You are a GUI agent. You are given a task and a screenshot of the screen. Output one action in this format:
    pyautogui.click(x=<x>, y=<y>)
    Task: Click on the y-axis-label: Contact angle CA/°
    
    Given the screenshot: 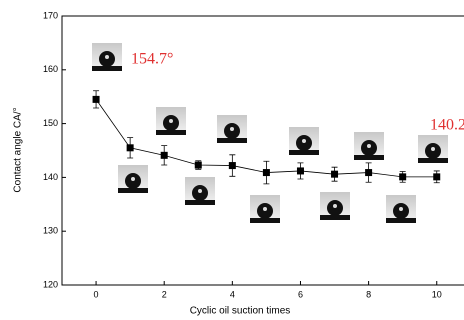 What is the action you would take?
    pyautogui.click(x=18, y=149)
    